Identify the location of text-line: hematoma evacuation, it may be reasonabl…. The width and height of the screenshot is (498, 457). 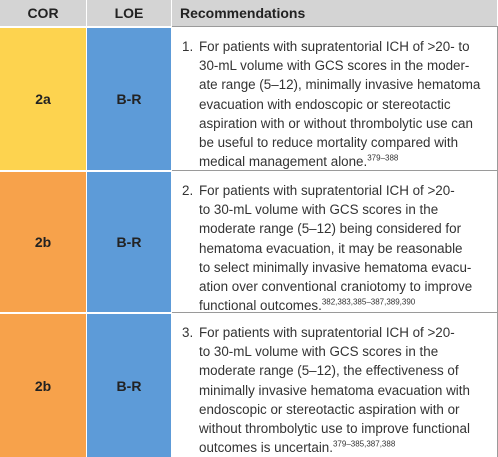
(345, 248).